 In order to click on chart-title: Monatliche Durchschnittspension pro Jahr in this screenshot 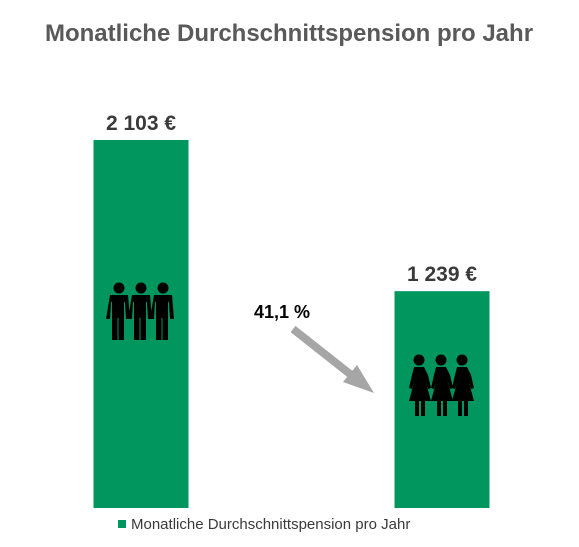, I will do `click(289, 33)`.